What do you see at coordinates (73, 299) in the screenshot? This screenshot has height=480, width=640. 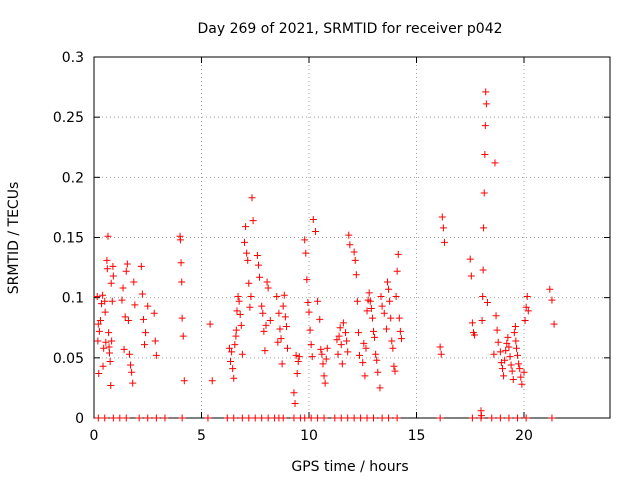 I see `y-tick-label: 0.1` at bounding box center [73, 299].